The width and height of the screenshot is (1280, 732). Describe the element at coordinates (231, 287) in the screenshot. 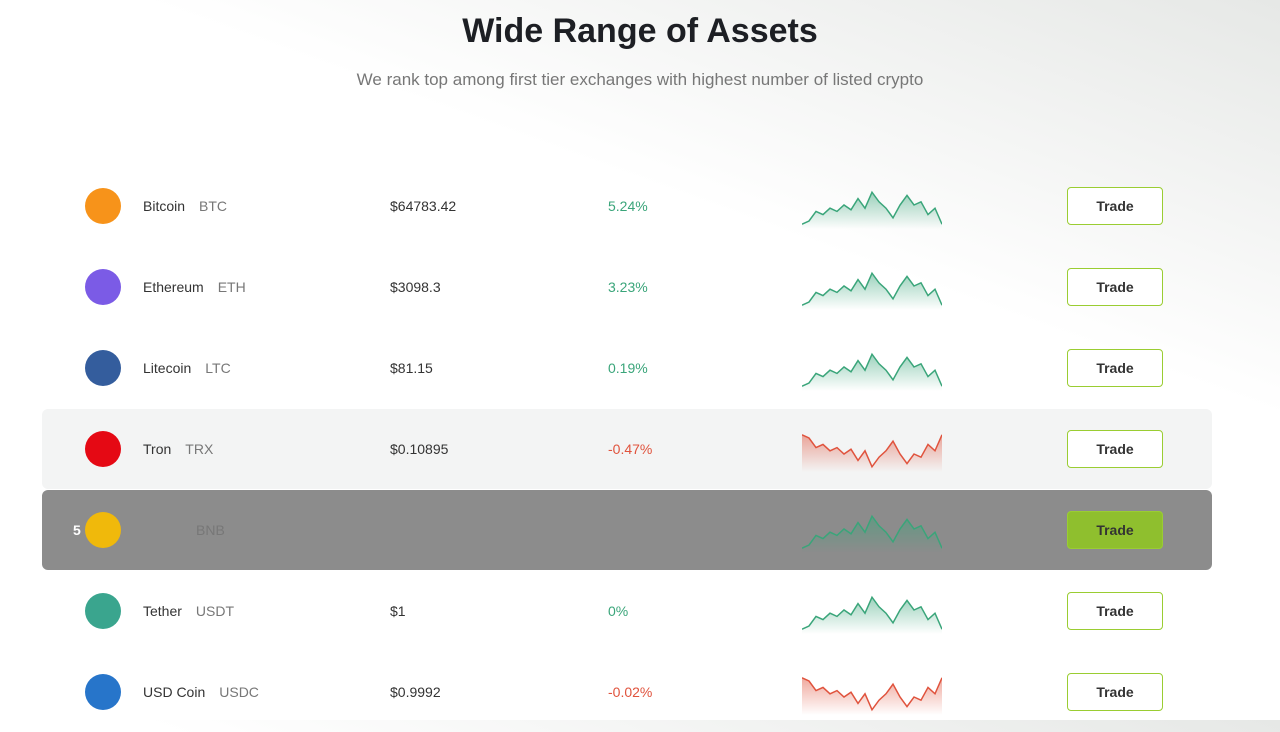

I see `asset-symbol: ETH` at that location.